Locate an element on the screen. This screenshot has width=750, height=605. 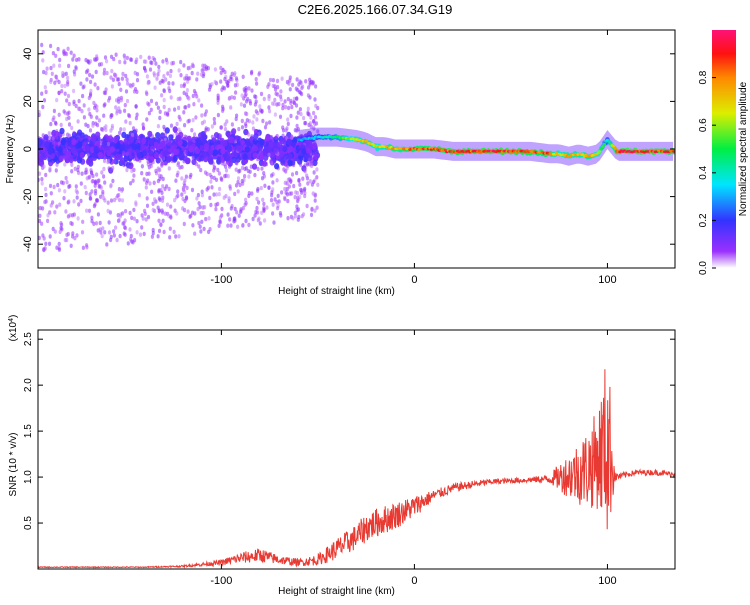
colorbar-tick-label: 0.2 is located at coordinates (703, 220).